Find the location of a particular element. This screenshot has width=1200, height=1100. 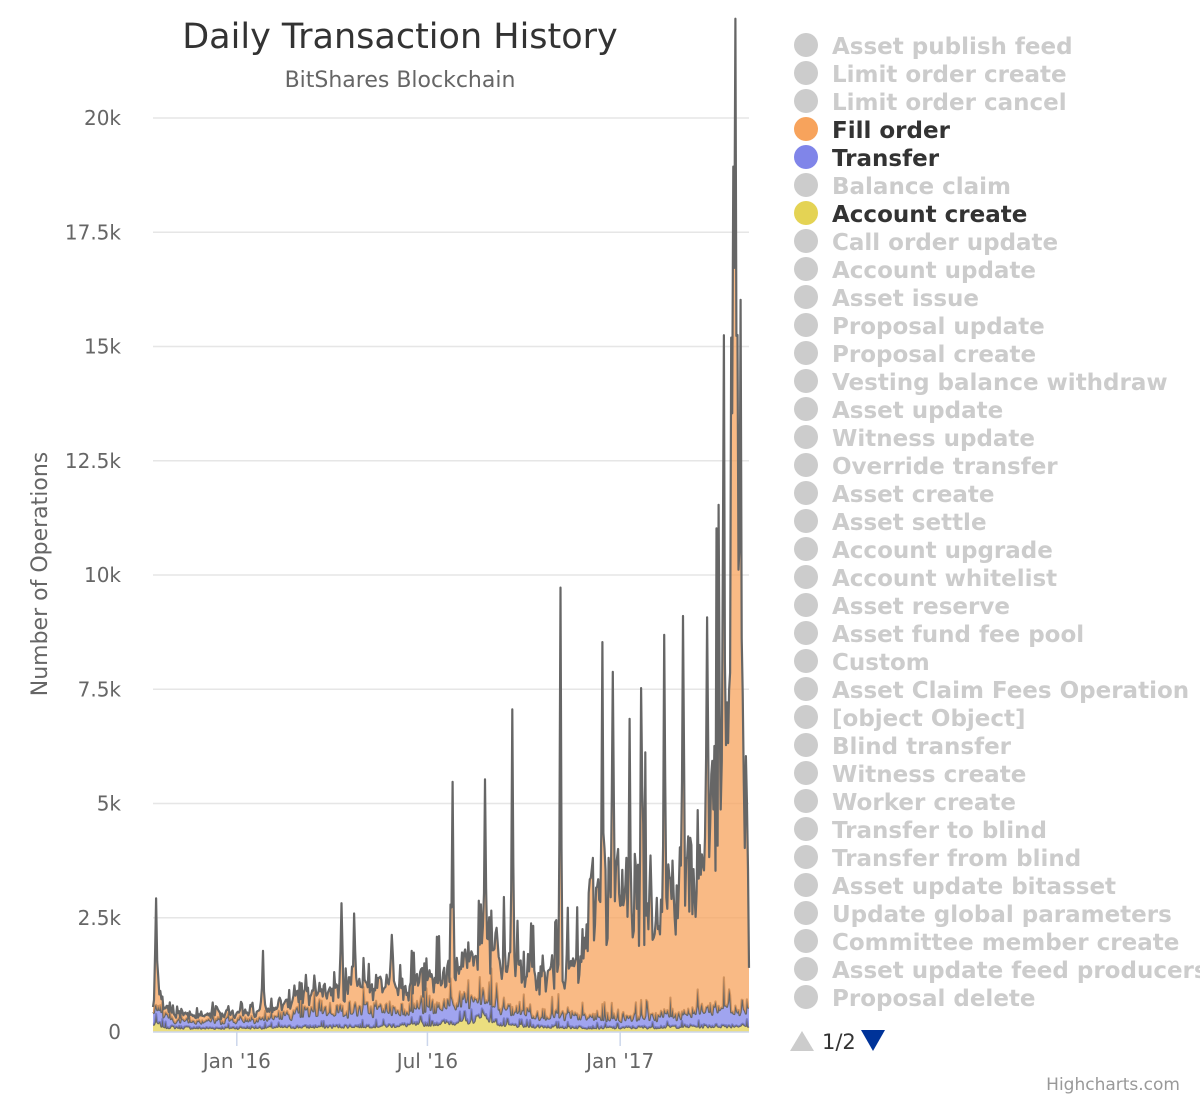

legend-item-account-upgrade: Account upgrade is located at coordinates (923, 550).